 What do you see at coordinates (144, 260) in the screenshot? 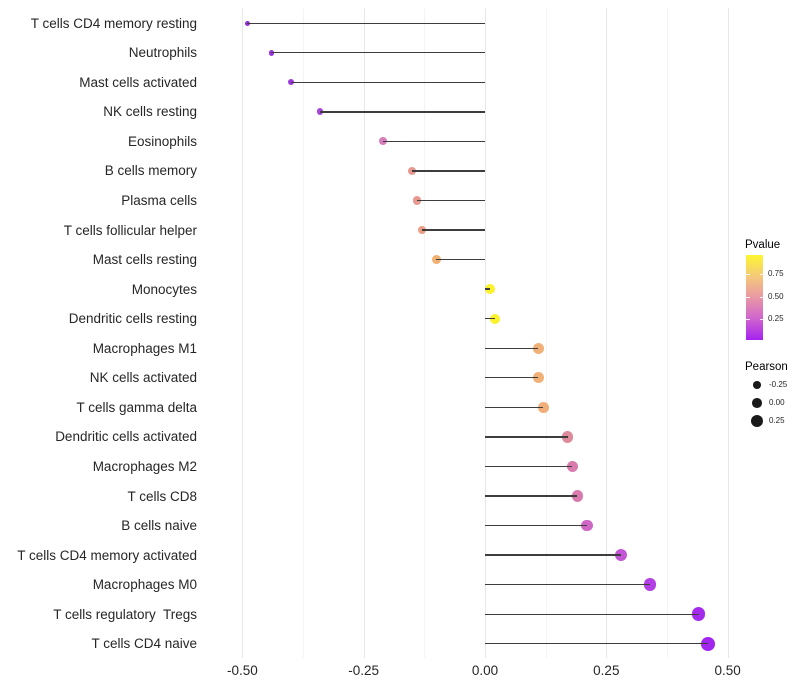
I see `row-label: Mast cells resting` at bounding box center [144, 260].